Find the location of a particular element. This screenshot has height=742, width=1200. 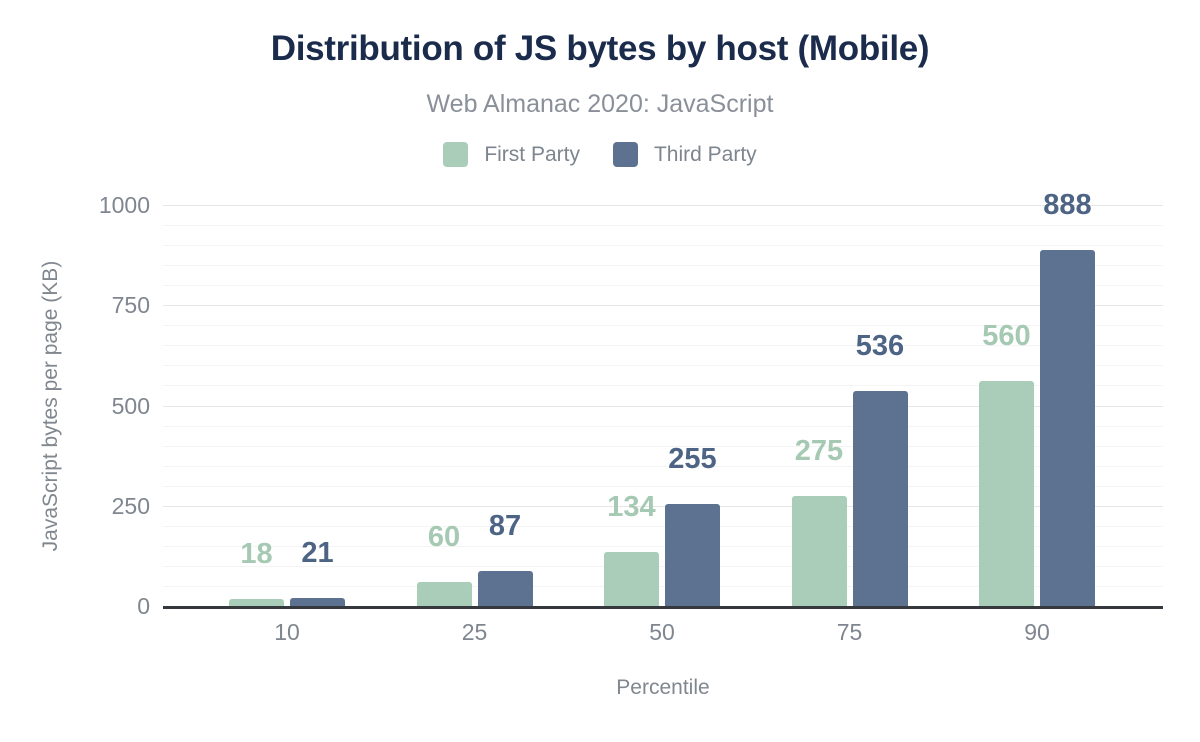

legend-item-first-party: First Party is located at coordinates (511, 154).